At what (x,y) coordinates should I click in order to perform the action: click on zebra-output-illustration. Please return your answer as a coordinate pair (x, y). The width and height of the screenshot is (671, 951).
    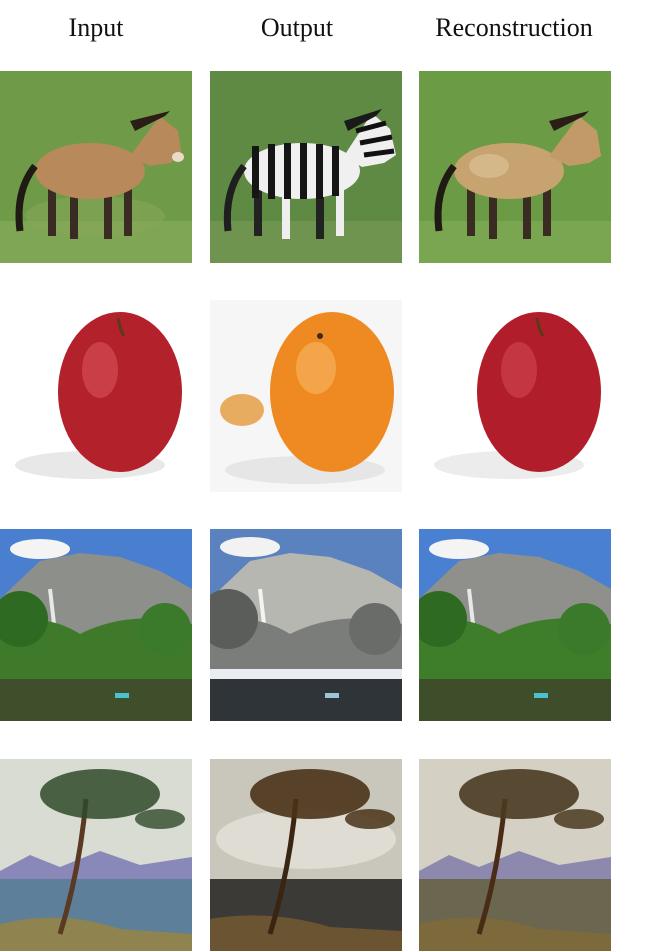
    Looking at the image, I should click on (306, 167).